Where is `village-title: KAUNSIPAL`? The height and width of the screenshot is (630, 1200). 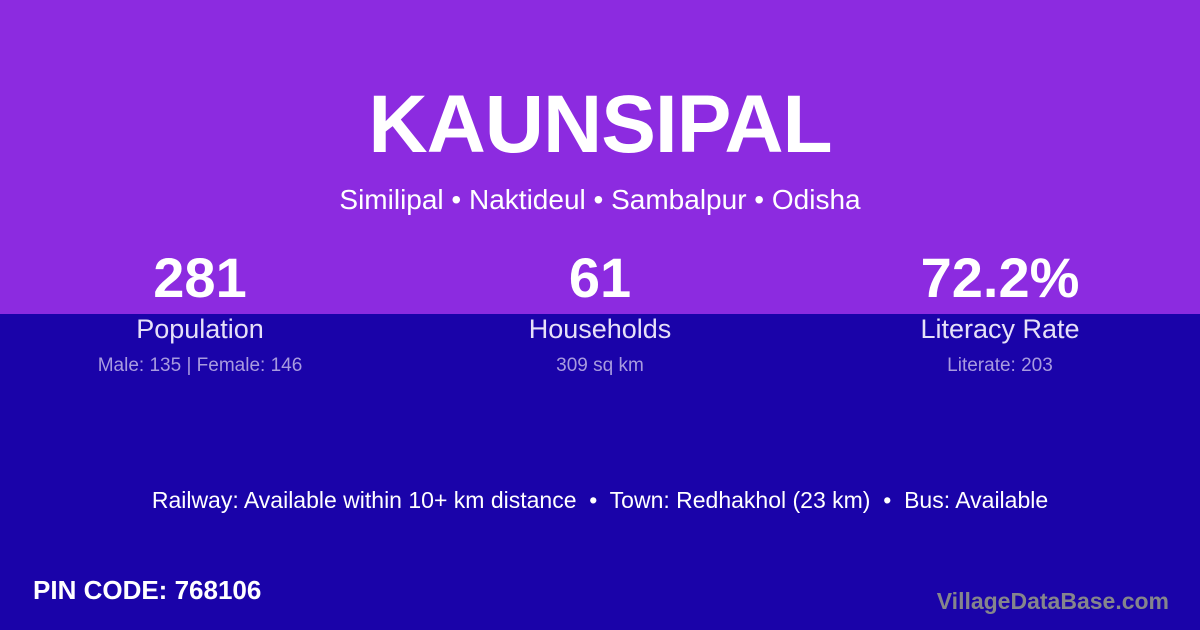
village-title: KAUNSIPAL is located at coordinates (600, 124).